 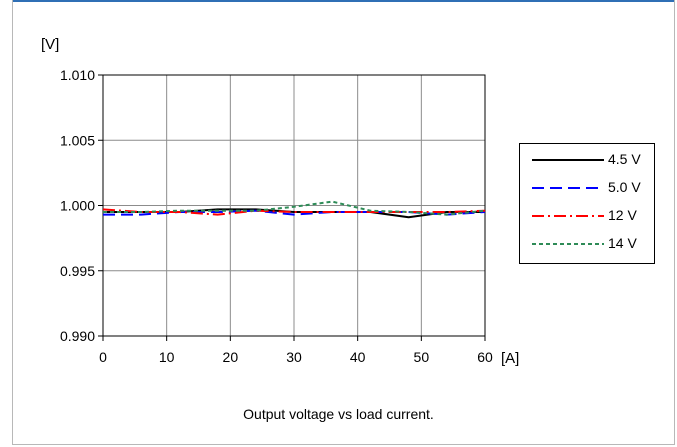 I want to click on y-tick-label-0: 1.010, so click(x=77, y=75).